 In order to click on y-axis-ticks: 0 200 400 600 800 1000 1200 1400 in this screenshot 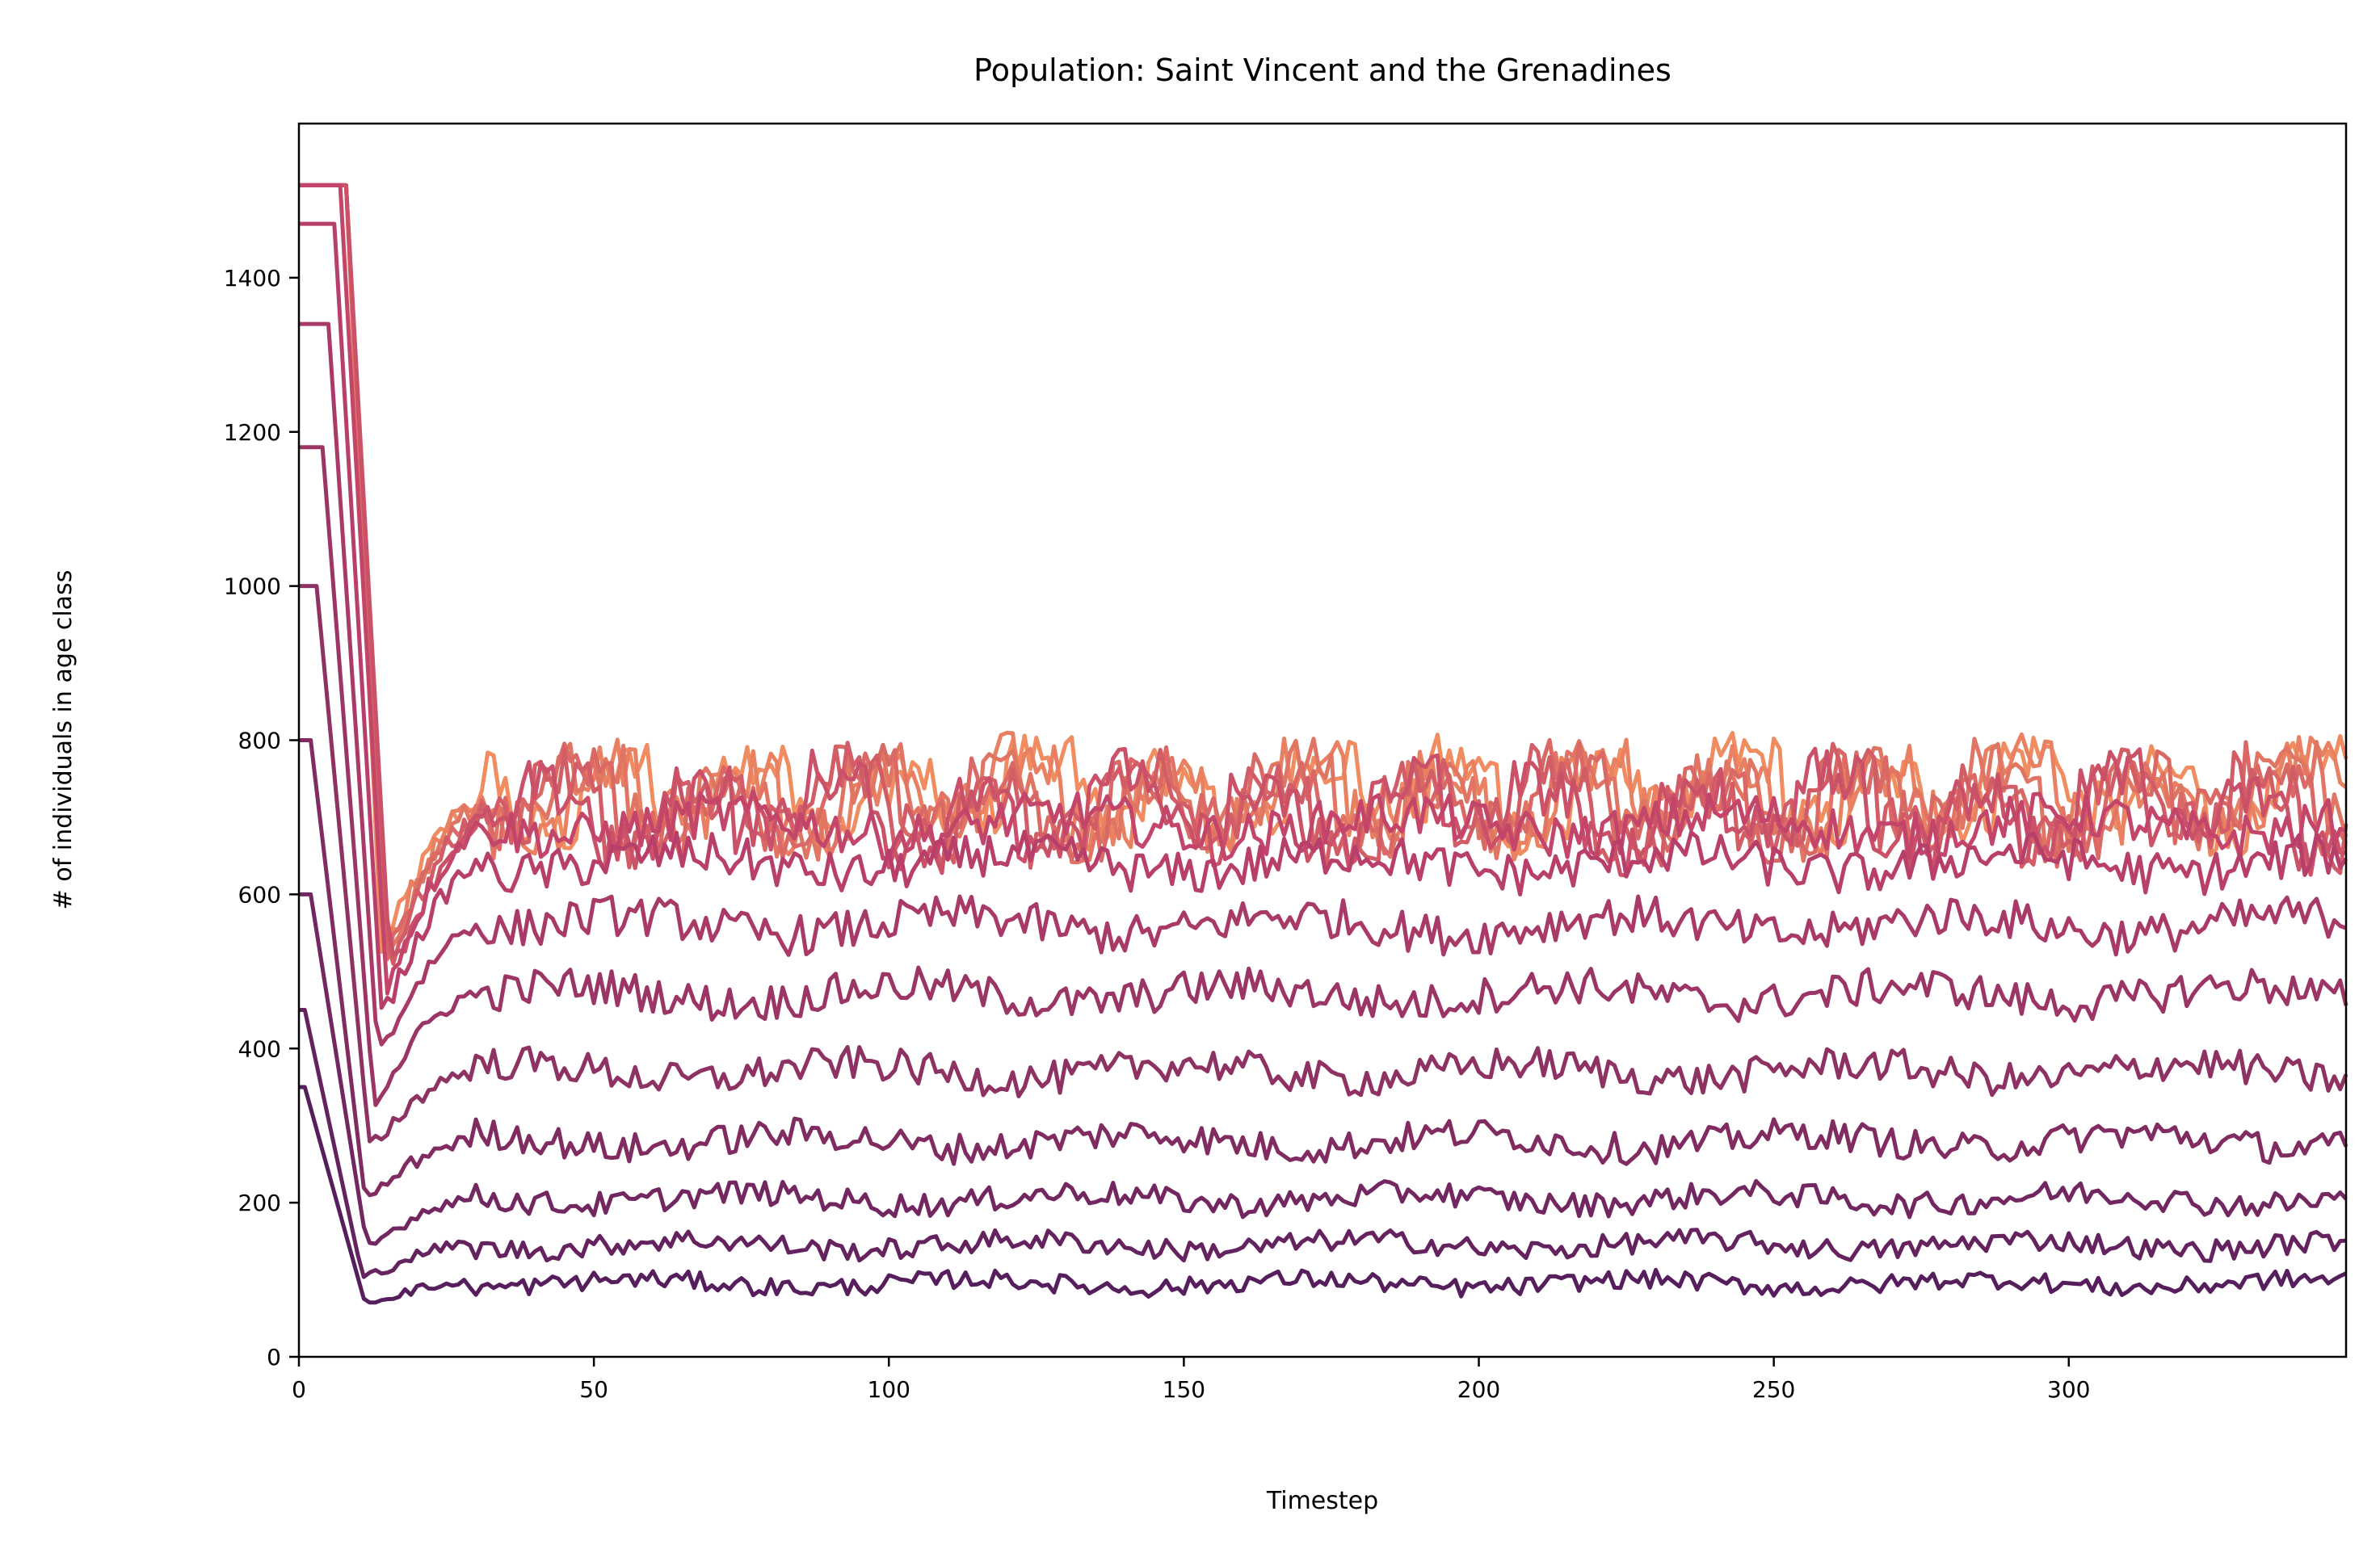, I will do `click(261, 818)`.